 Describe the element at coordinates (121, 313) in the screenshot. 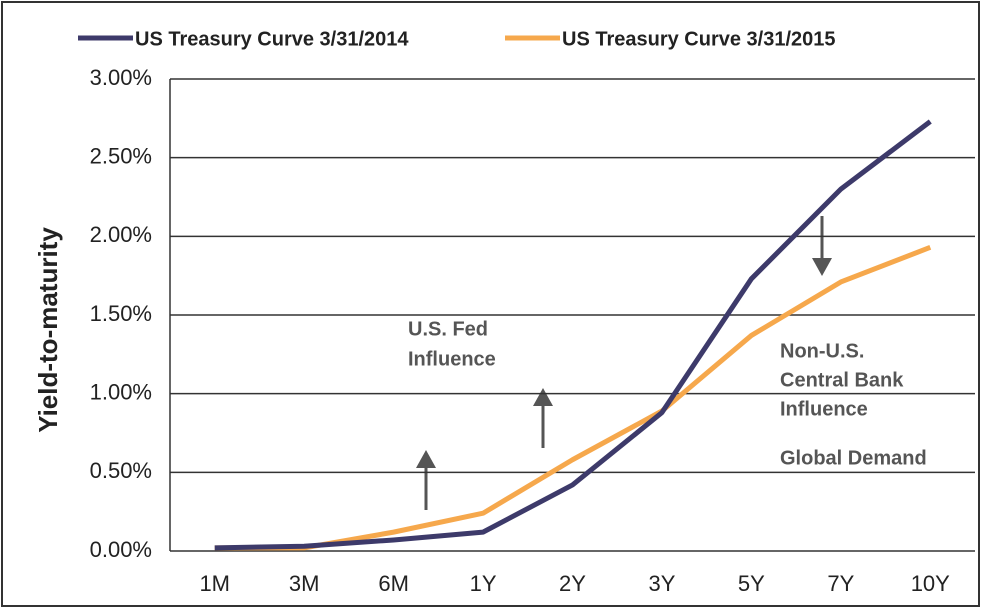

I see `y-tick-label: 1.50%` at that location.